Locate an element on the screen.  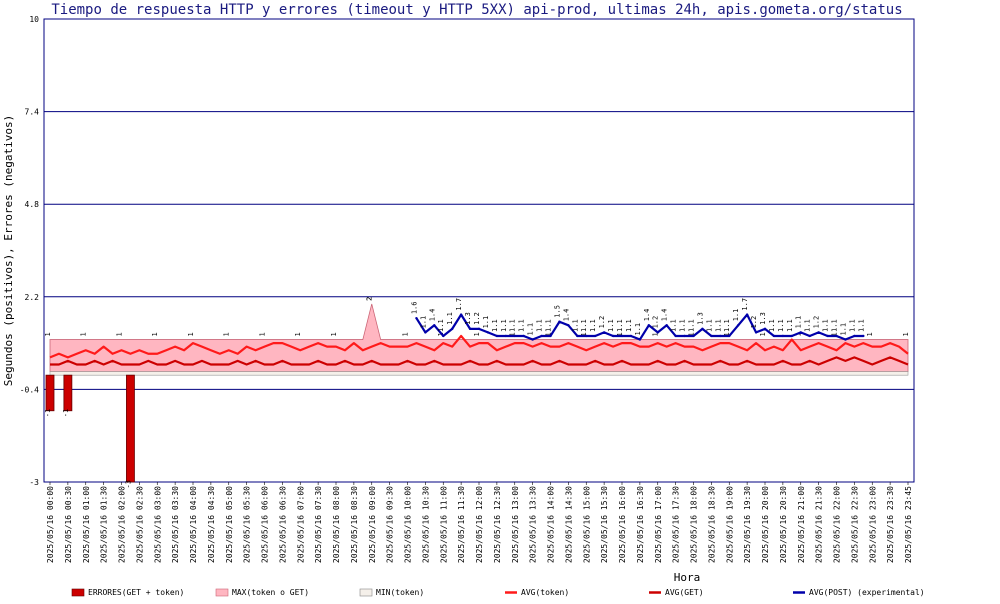
error-data-label: -3 is located at coordinates (128, 484).